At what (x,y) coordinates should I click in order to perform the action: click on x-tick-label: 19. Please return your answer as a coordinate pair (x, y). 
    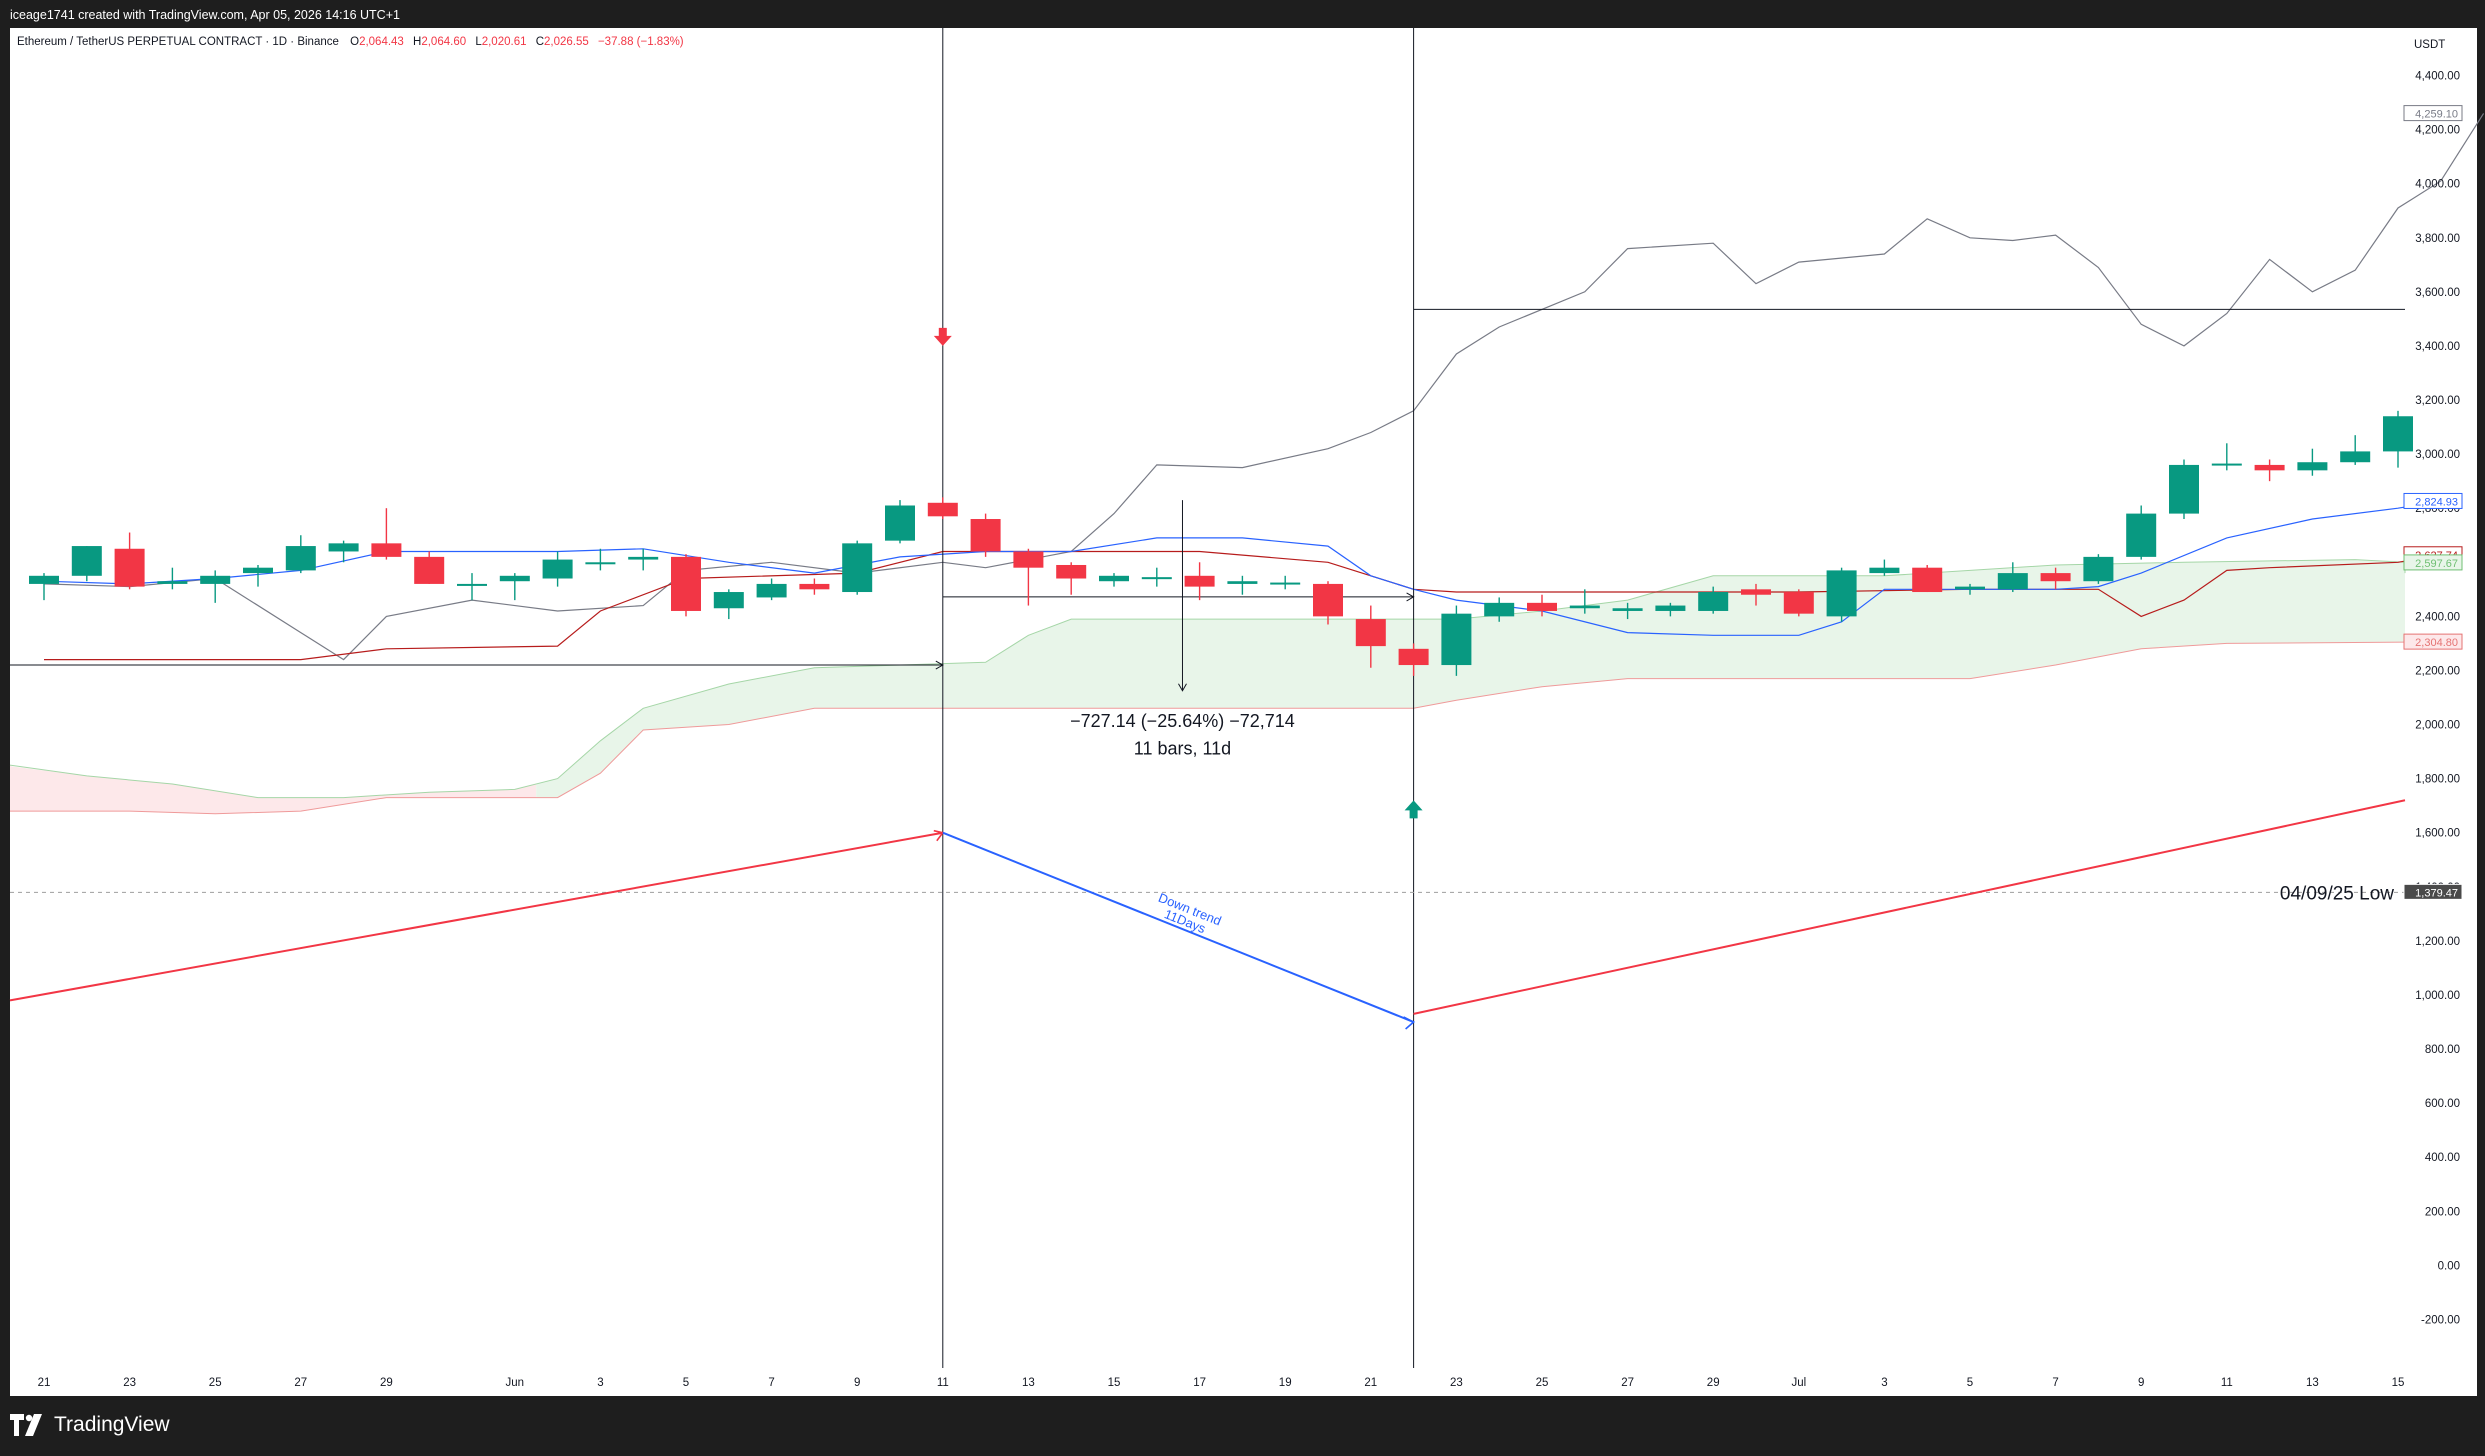
    Looking at the image, I should click on (1285, 1383).